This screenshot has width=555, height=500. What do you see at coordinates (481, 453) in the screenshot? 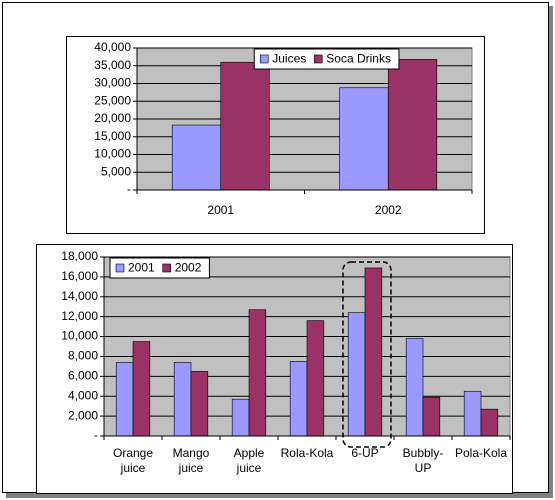
I see `x-tick-label: Pola-Kola` at bounding box center [481, 453].